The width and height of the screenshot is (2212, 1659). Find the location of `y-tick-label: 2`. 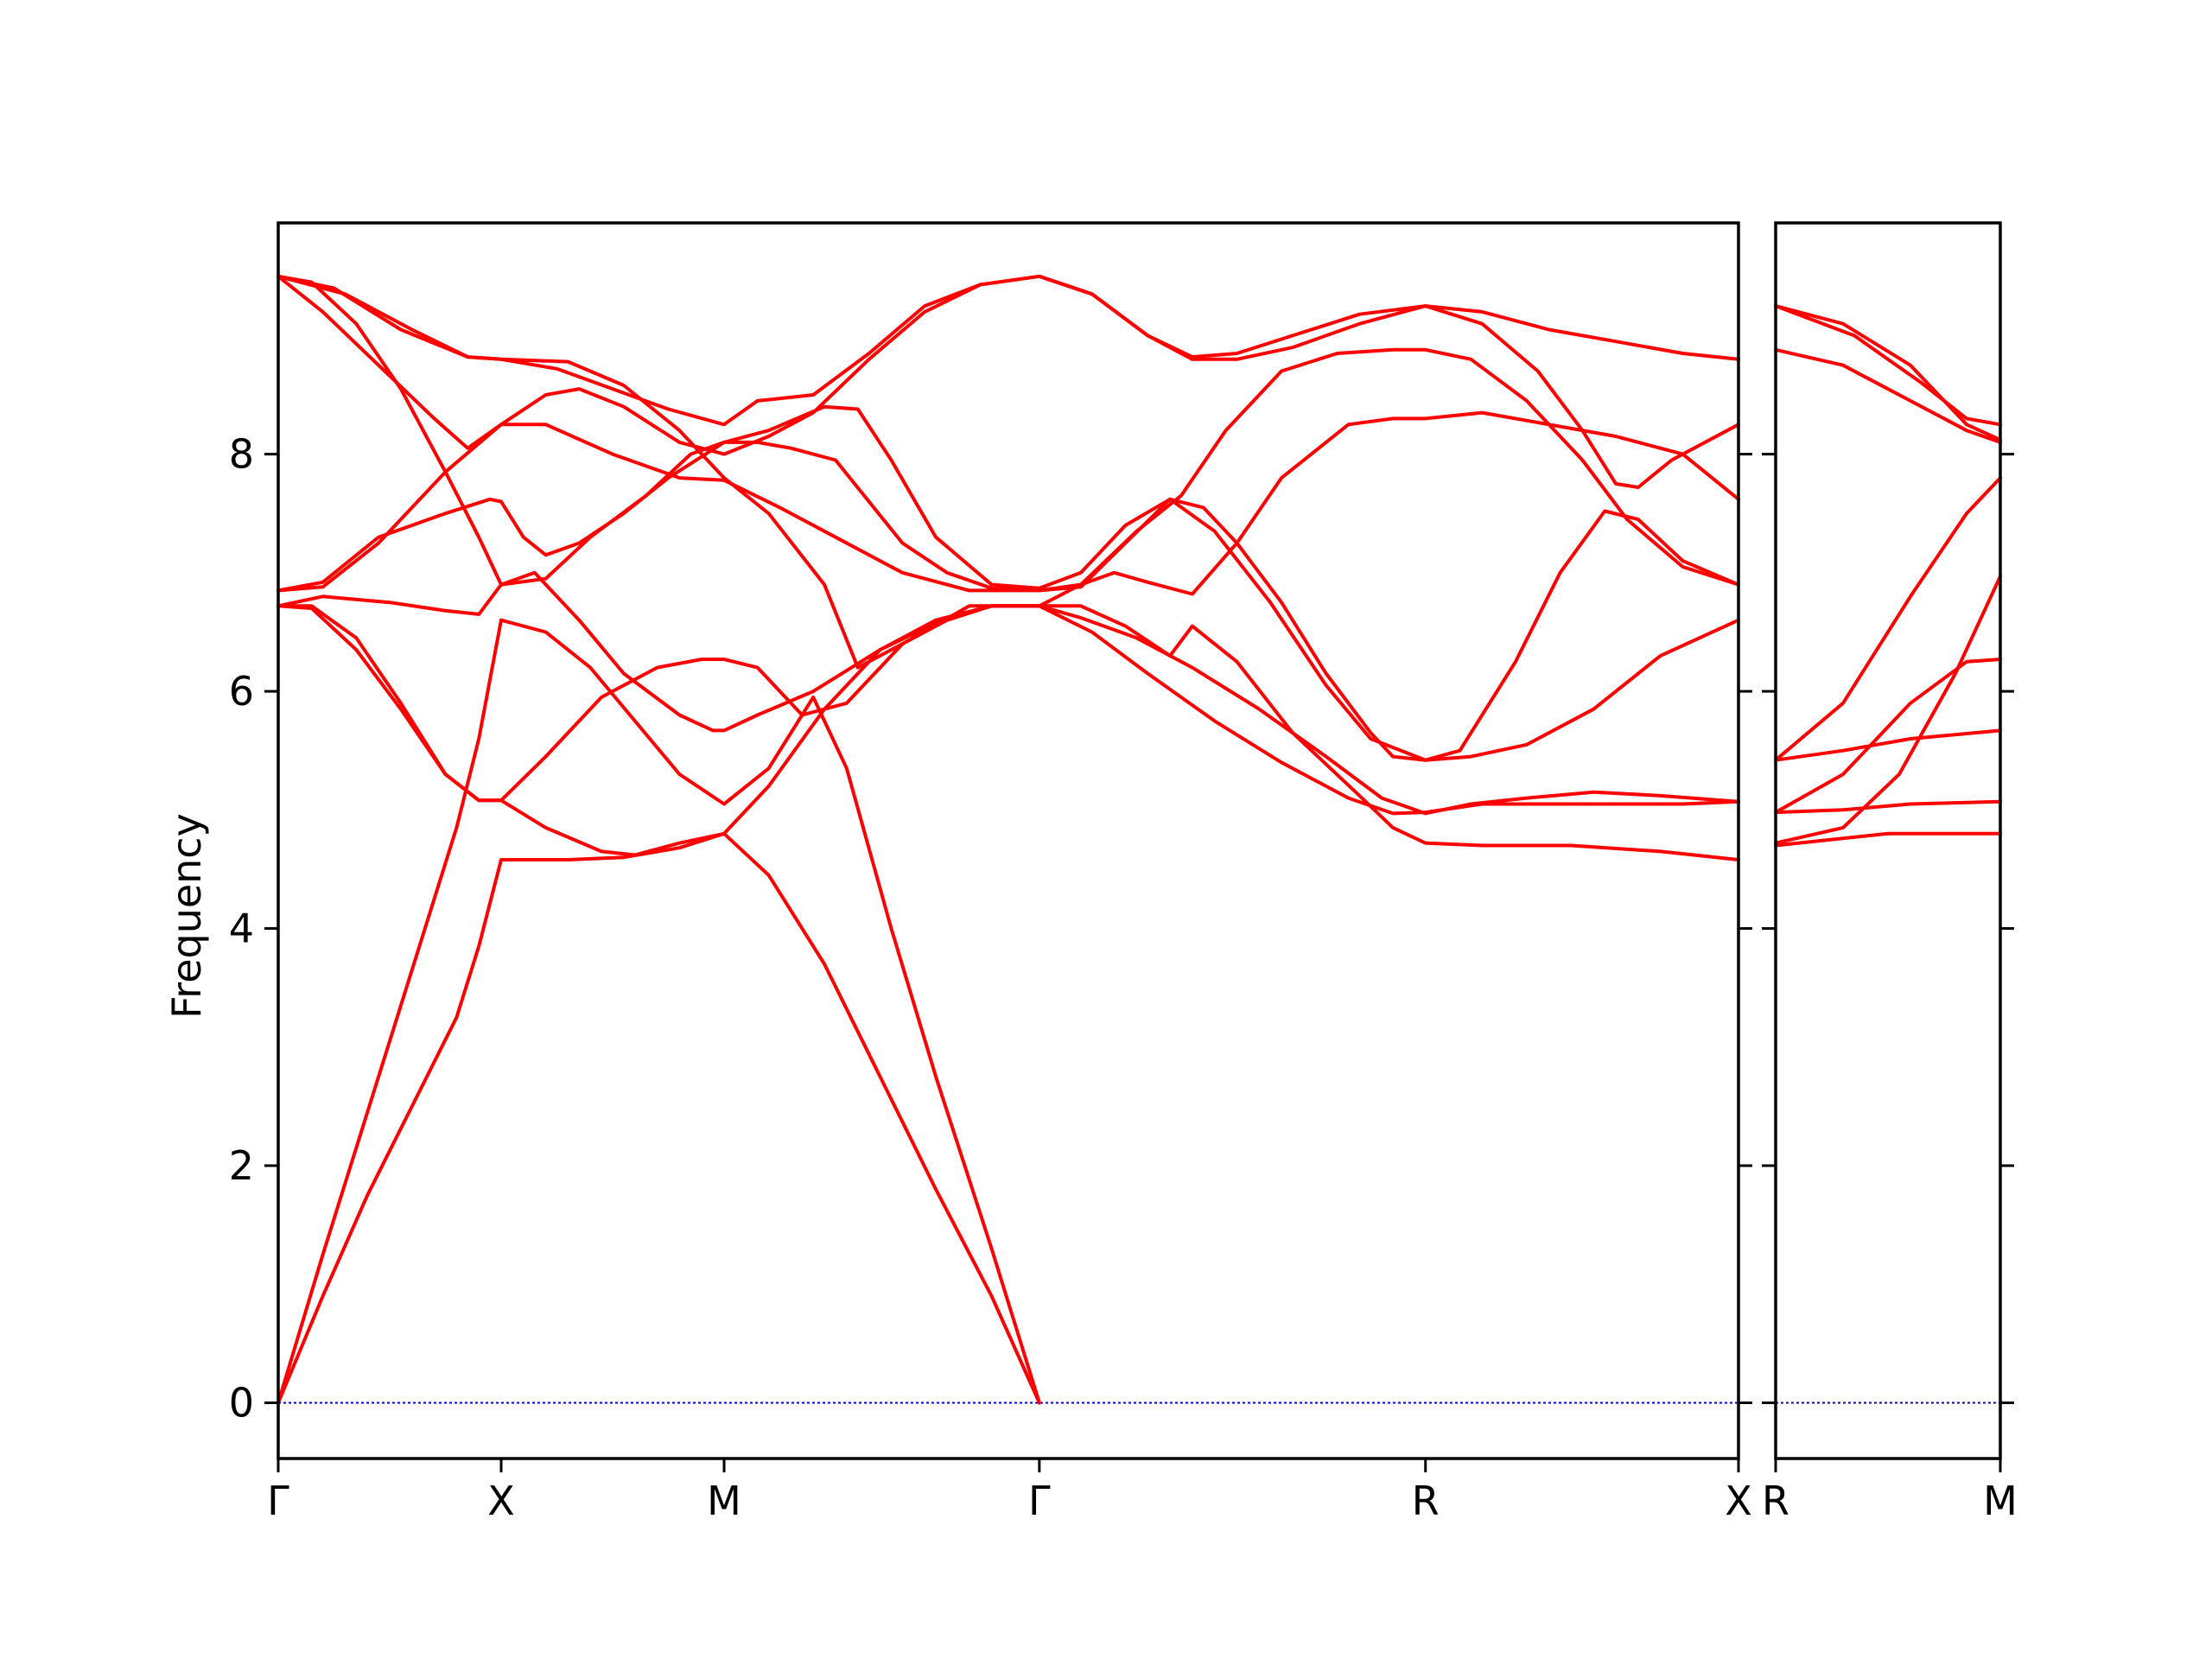

y-tick-label: 2 is located at coordinates (241, 1165).